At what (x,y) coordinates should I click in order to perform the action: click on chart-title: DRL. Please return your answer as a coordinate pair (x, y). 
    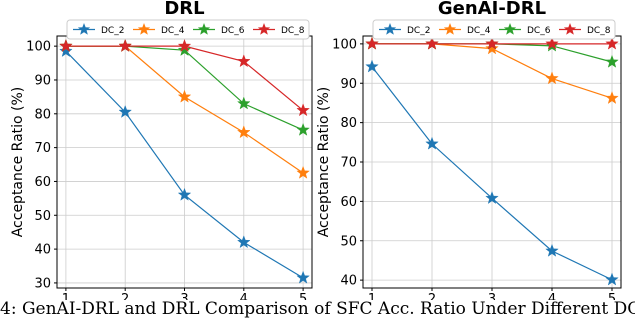
    Looking at the image, I should click on (184, 9).